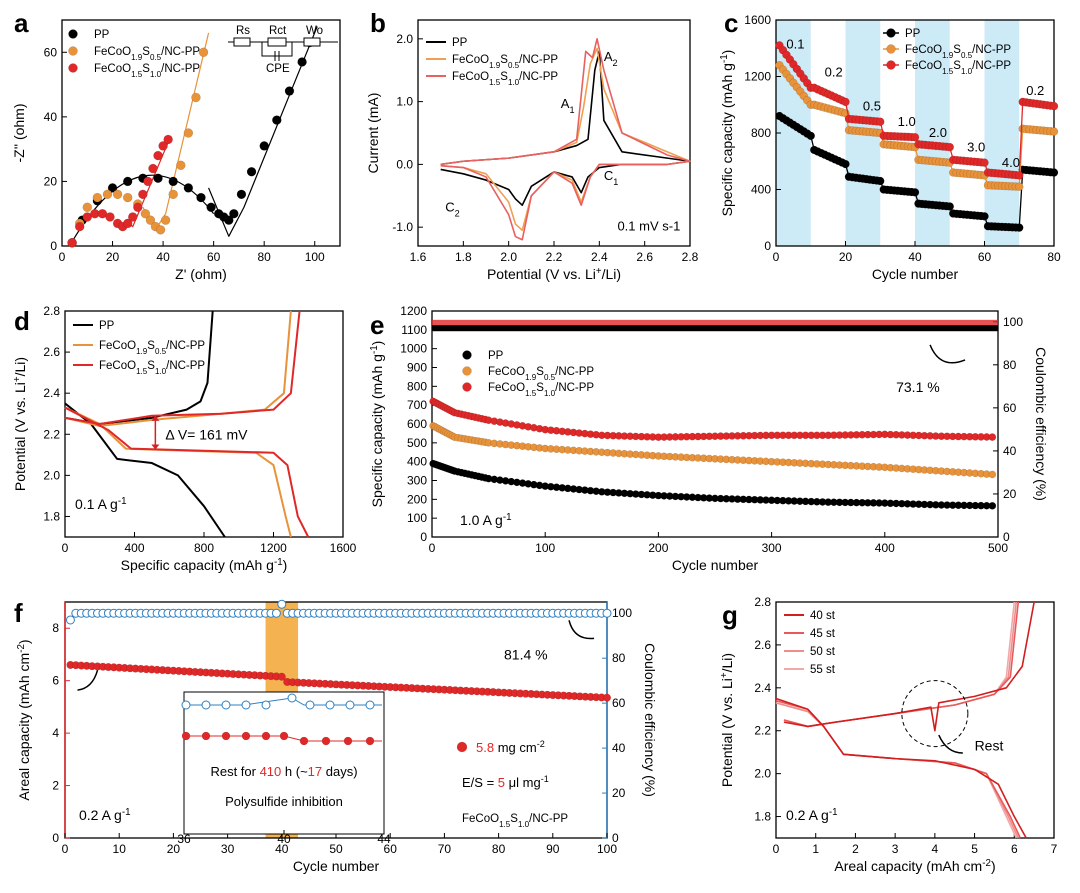 The height and width of the screenshot is (893, 1080). I want to click on rest-arrow, so click(950, 744).